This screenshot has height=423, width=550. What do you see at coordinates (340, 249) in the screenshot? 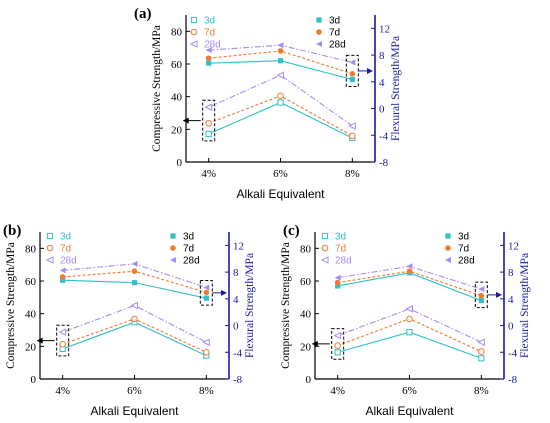
I see `legend-label-open: 7d` at bounding box center [340, 249].